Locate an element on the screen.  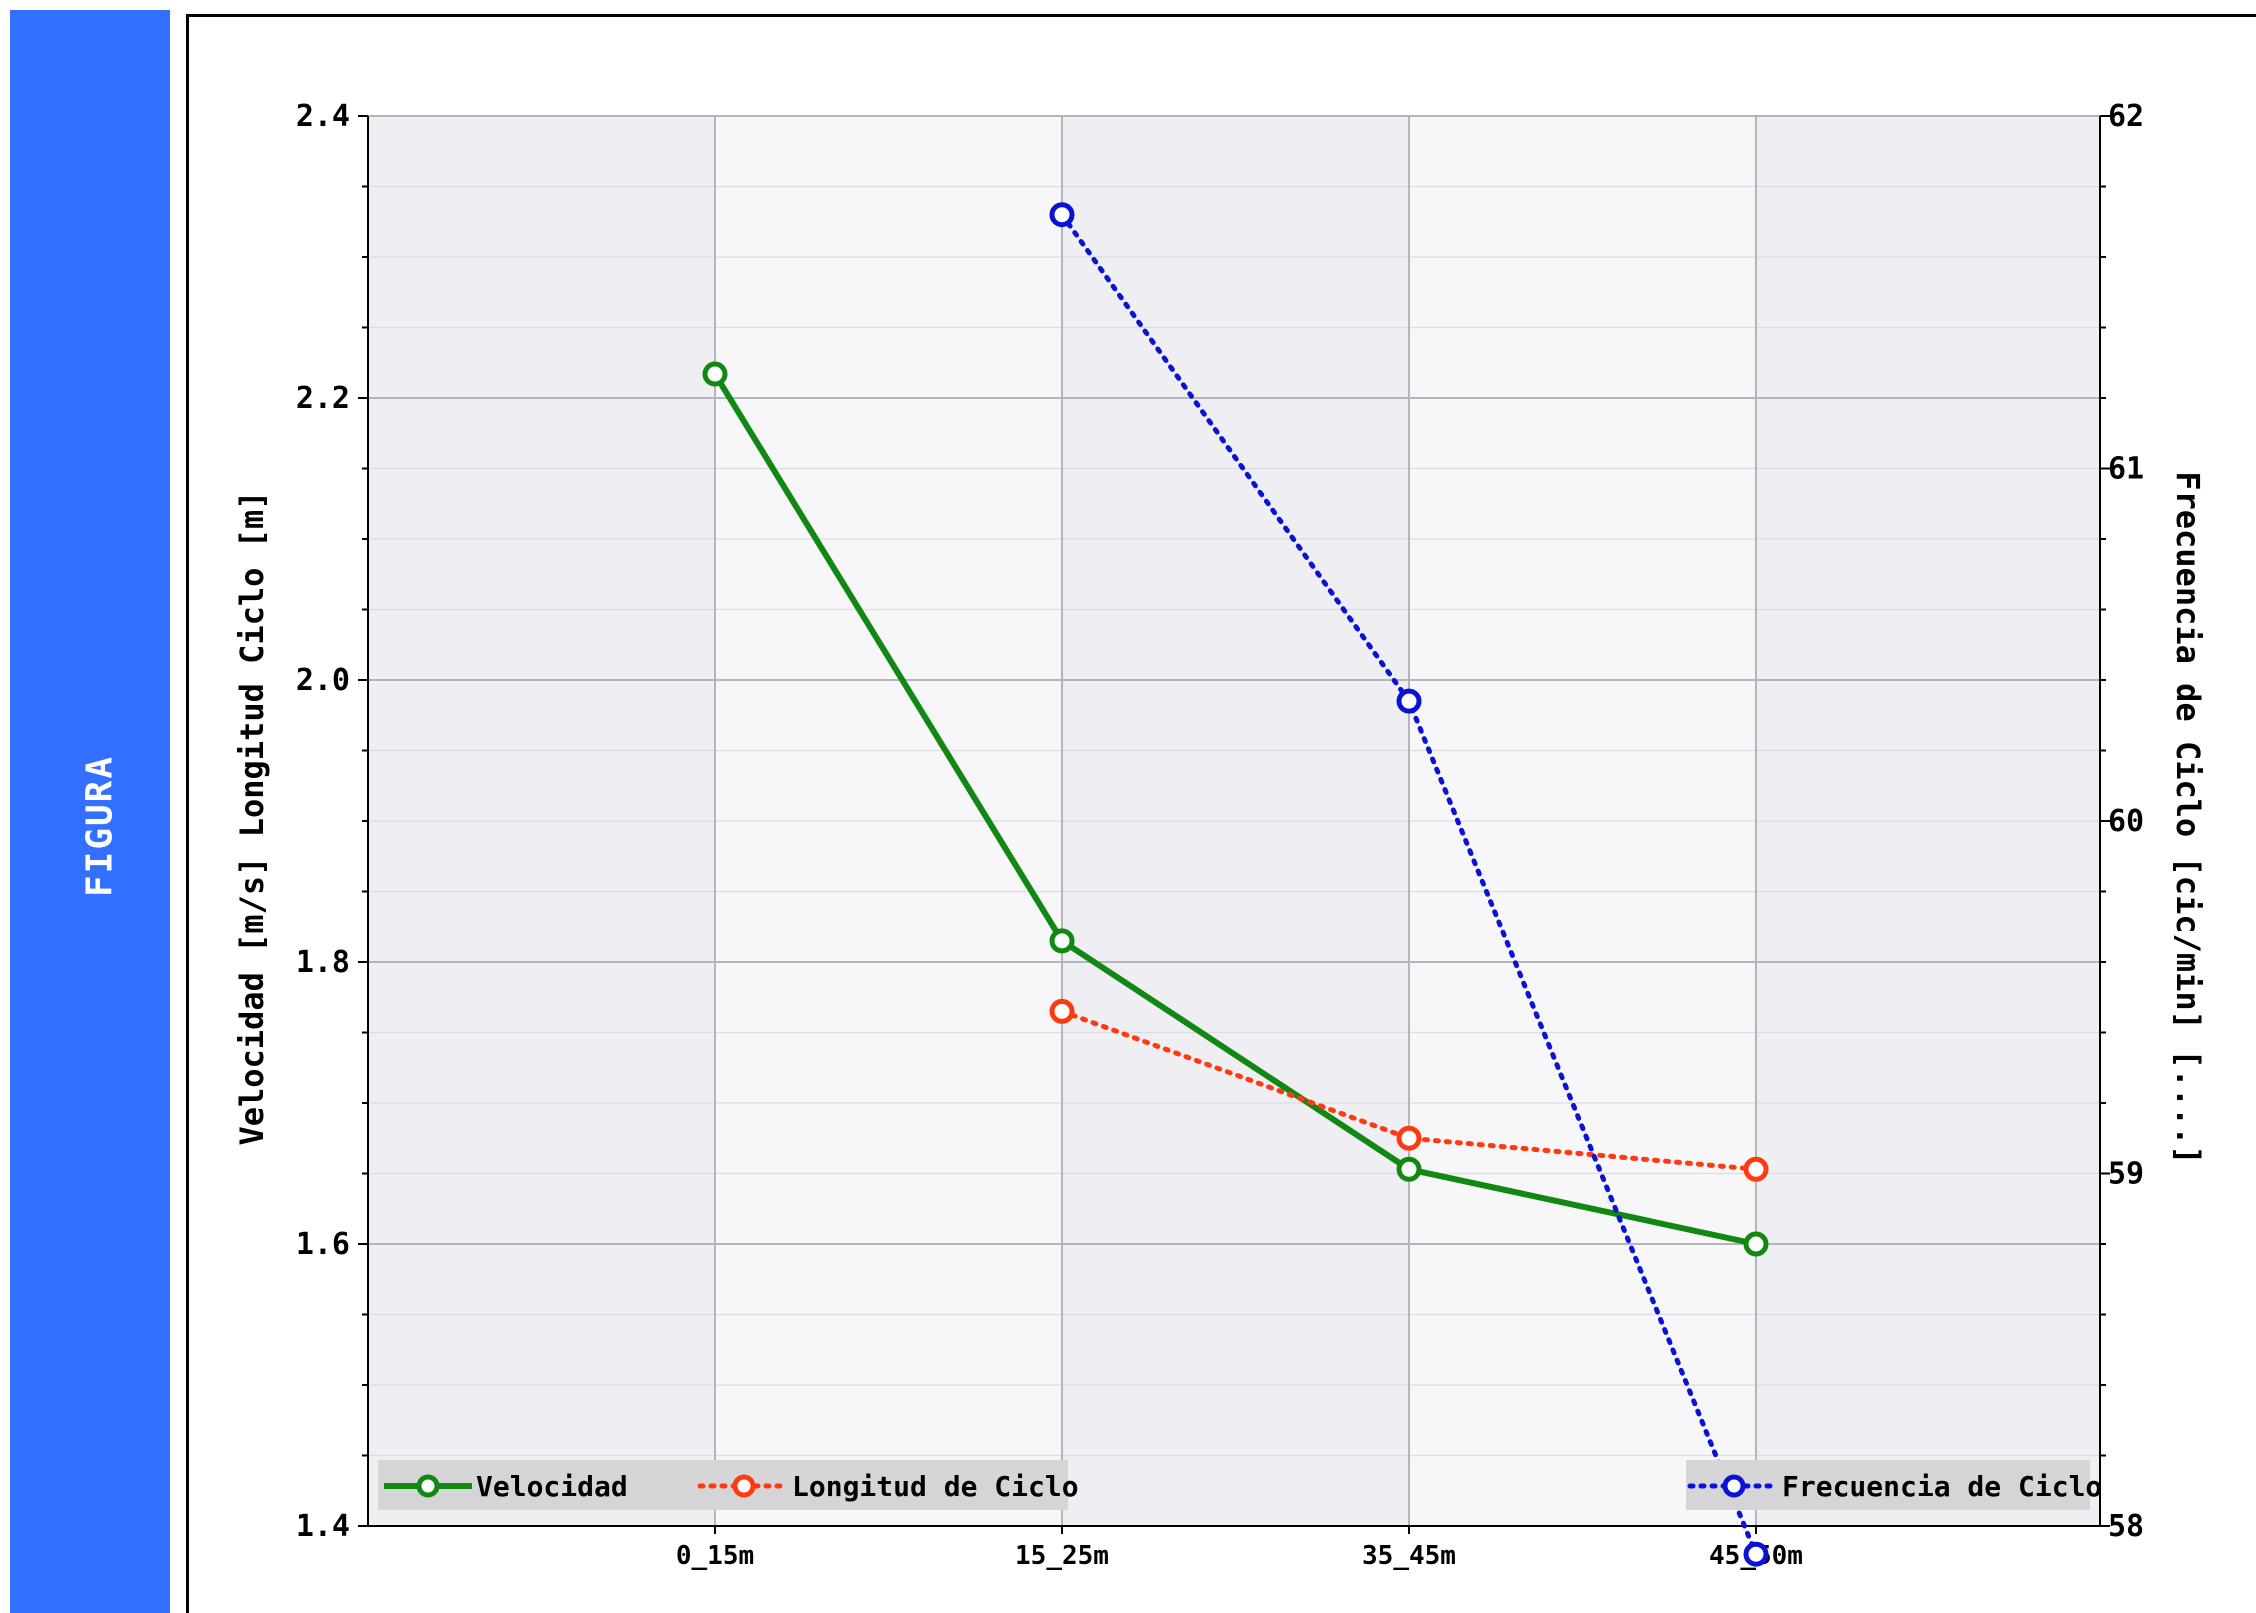
y-tick-label: 1.8 is located at coordinates (323, 962).